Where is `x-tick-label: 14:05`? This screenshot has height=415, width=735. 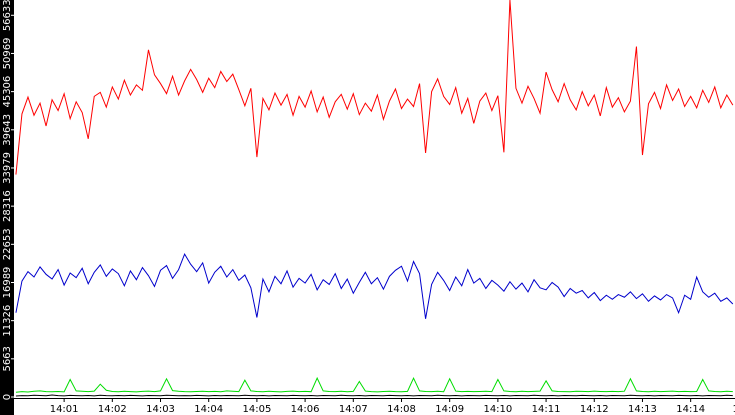 x-tick-label: 14:05 is located at coordinates (256, 409).